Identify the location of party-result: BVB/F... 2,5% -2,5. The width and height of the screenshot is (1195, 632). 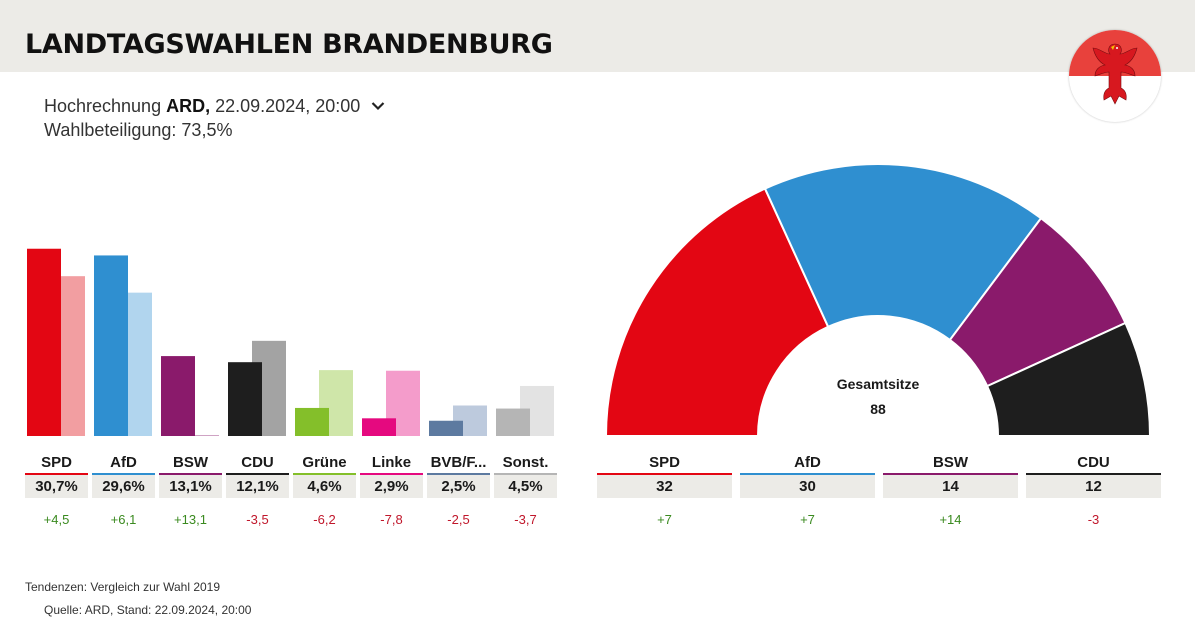
(458, 490).